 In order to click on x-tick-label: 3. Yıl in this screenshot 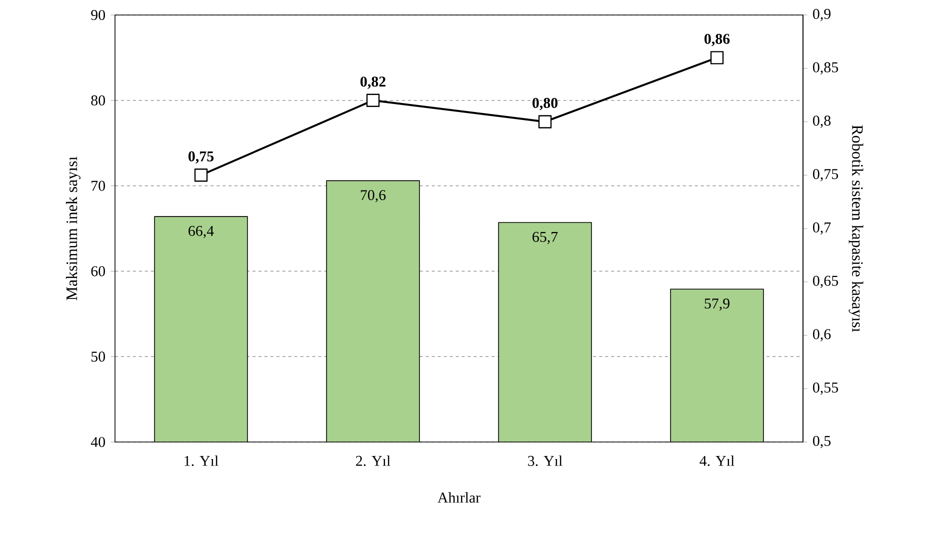, I will do `click(545, 460)`.